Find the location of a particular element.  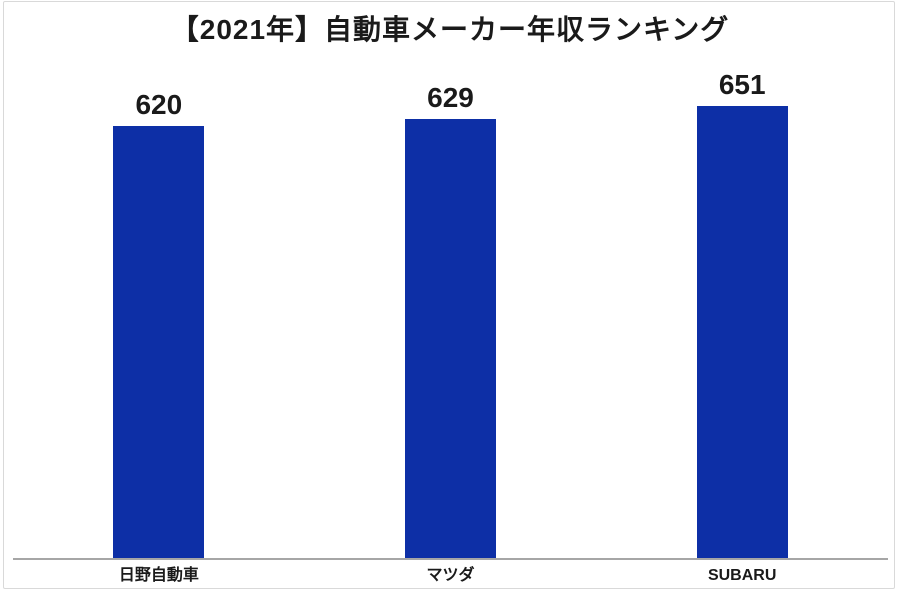

x-axis-category-labels: 日野自動車 マツダ SUBARU is located at coordinates (450, 576).